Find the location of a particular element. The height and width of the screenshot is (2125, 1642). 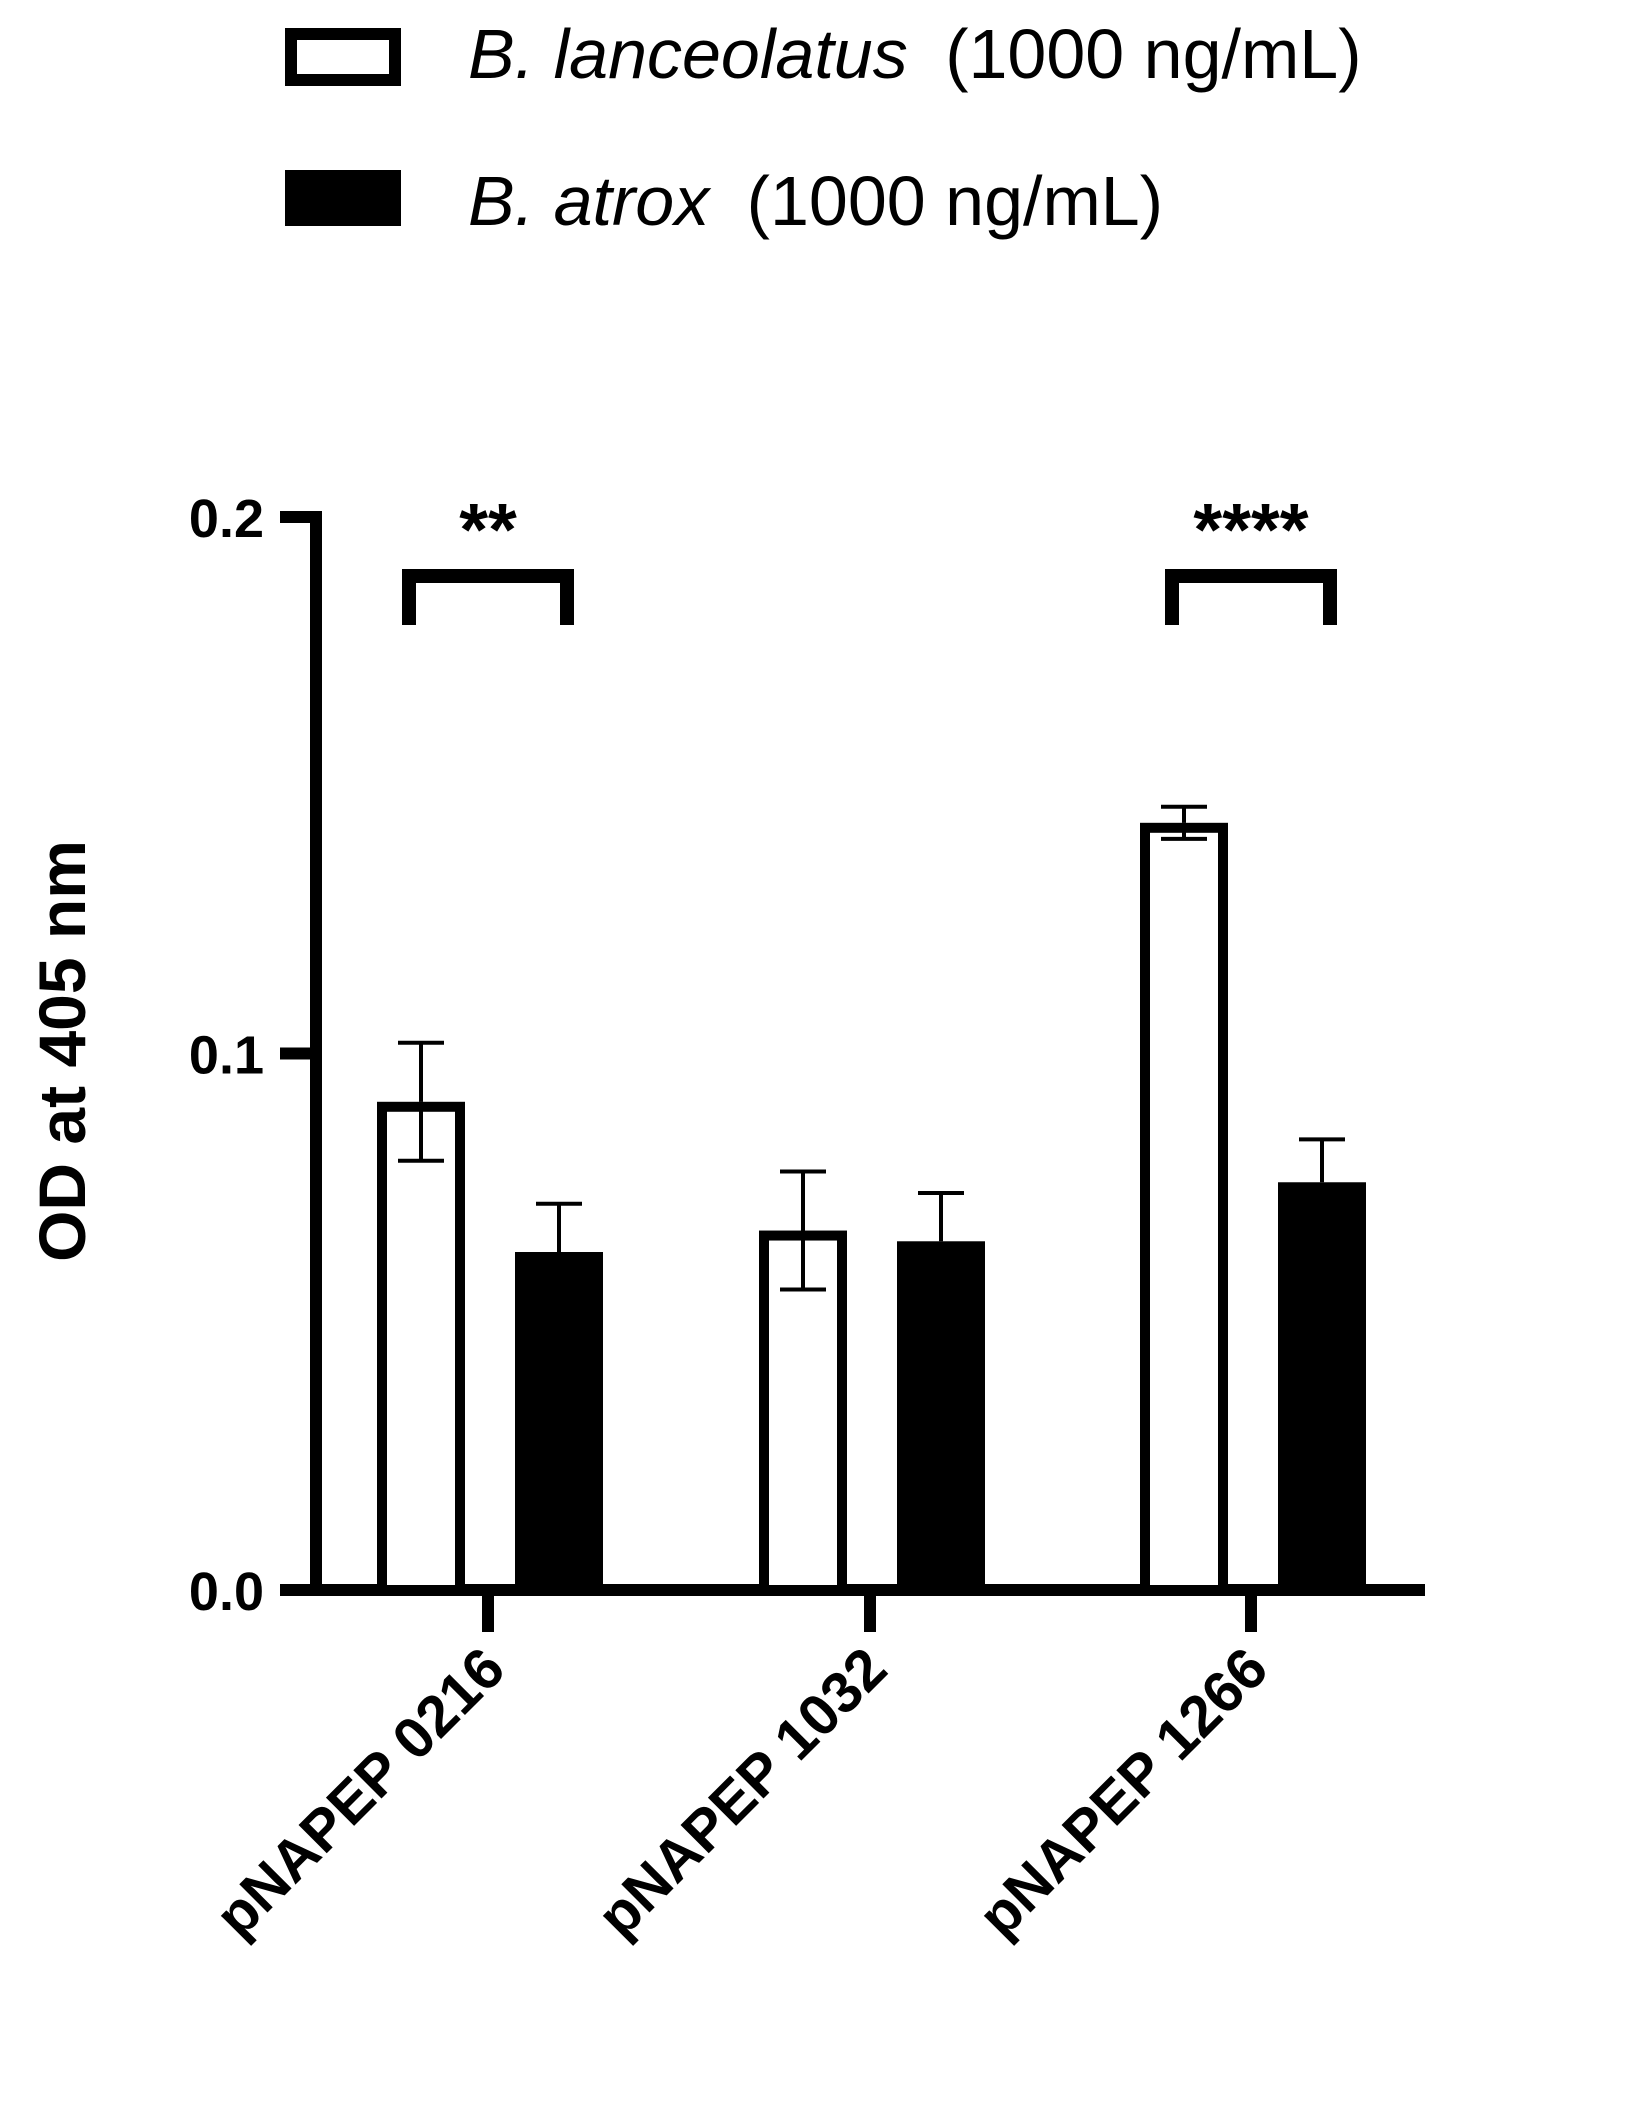

svg-text: B. atrox (1000 ng/mL) is located at coordinates (815, 201).